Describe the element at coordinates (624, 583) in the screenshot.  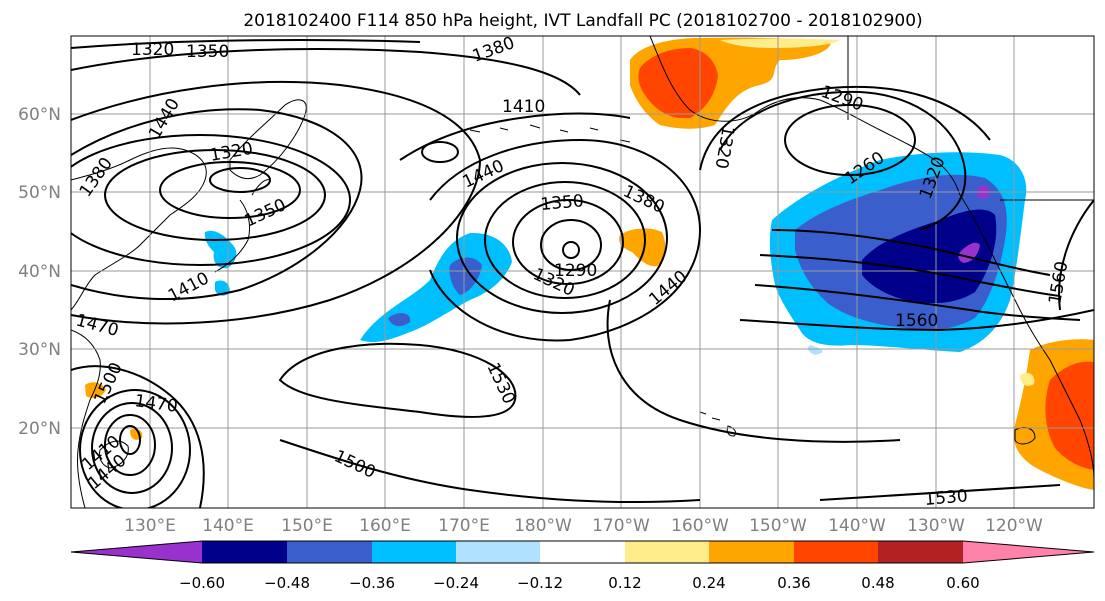
I see `colorbar-tick-label: 0.12` at that location.